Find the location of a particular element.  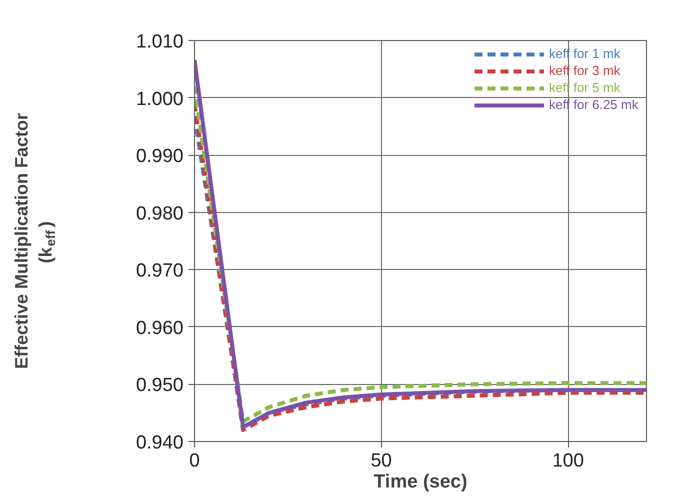

x-tick-label: 100 is located at coordinates (568, 461).